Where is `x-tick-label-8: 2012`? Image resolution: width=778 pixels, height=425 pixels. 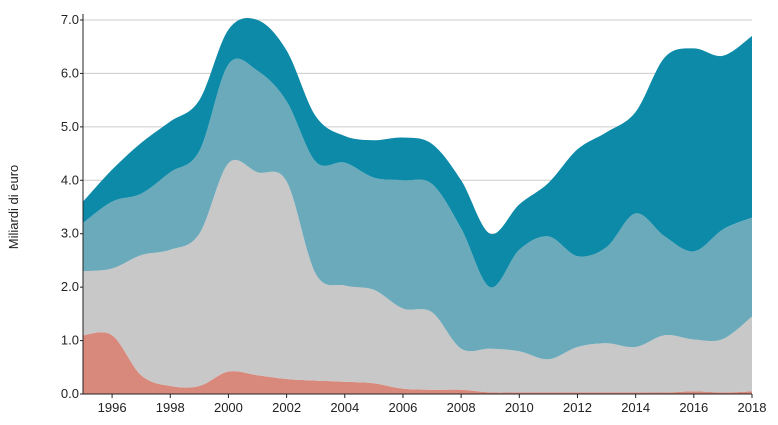 x-tick-label-8: 2012 is located at coordinates (577, 407).